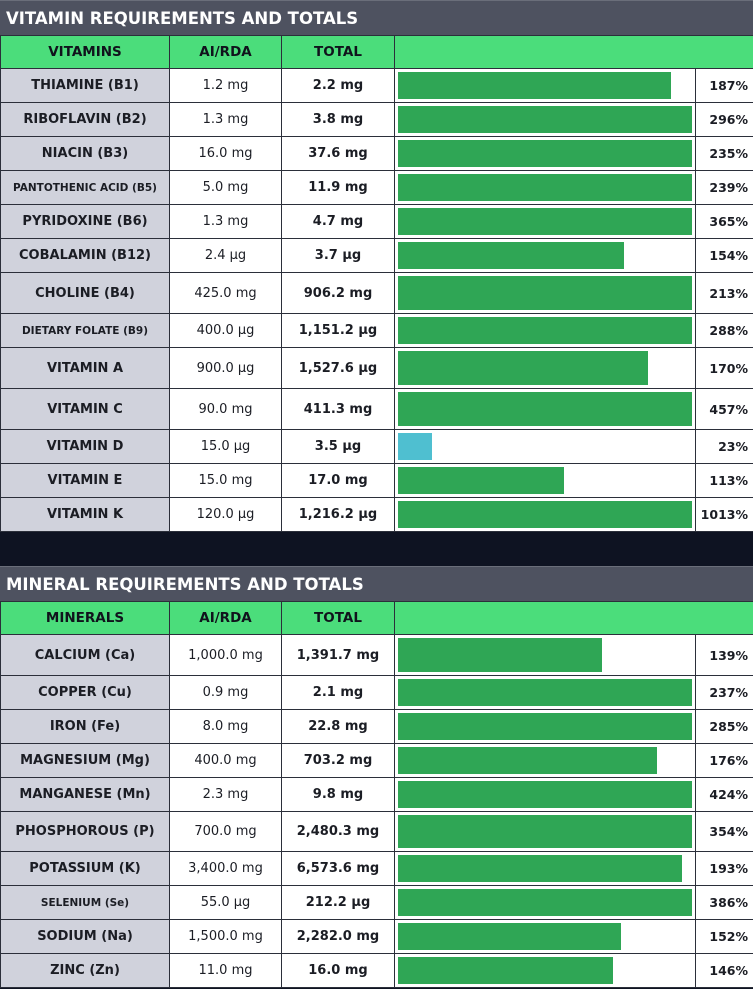  Describe the element at coordinates (724, 970) in the screenshot. I see `percent-value: 146%` at that location.